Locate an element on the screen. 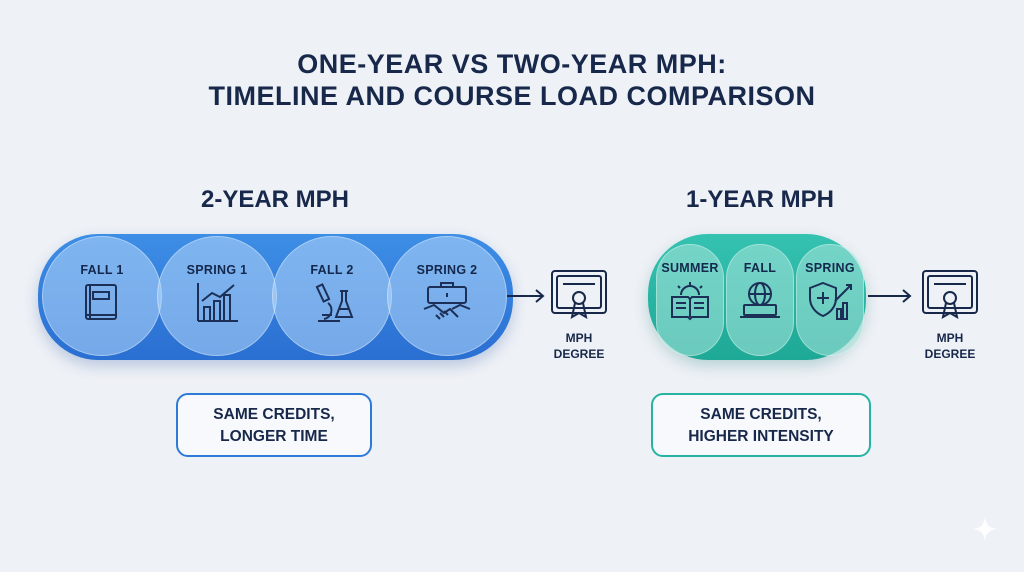 The height and width of the screenshot is (572, 1024). health-shield-chart-icon is located at coordinates (830, 300).